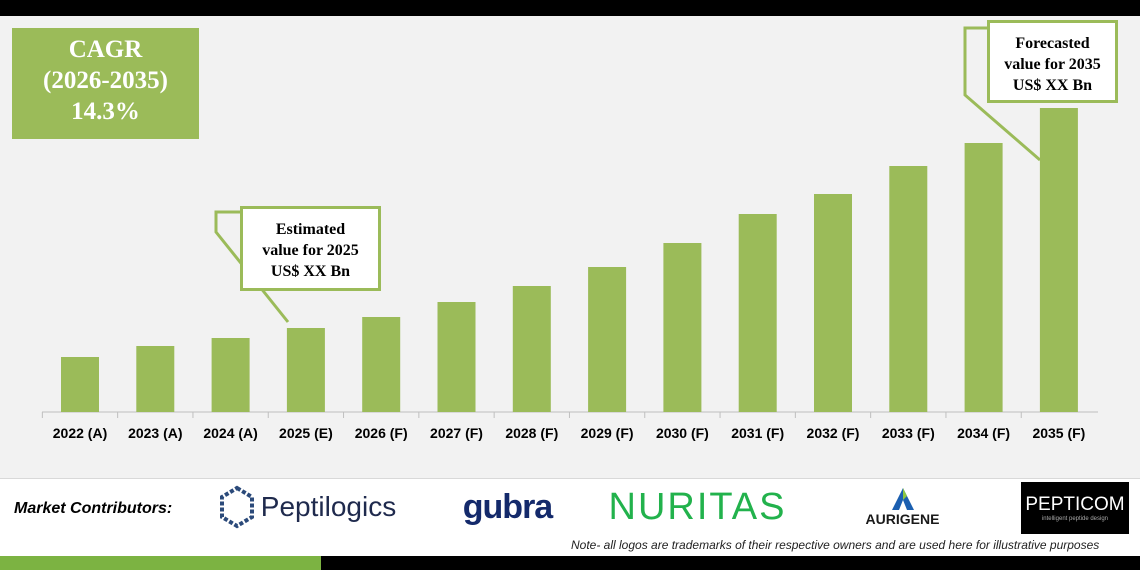 The width and height of the screenshot is (1140, 570). I want to click on logo-tagline: intelligent peptide design, so click(1075, 519).